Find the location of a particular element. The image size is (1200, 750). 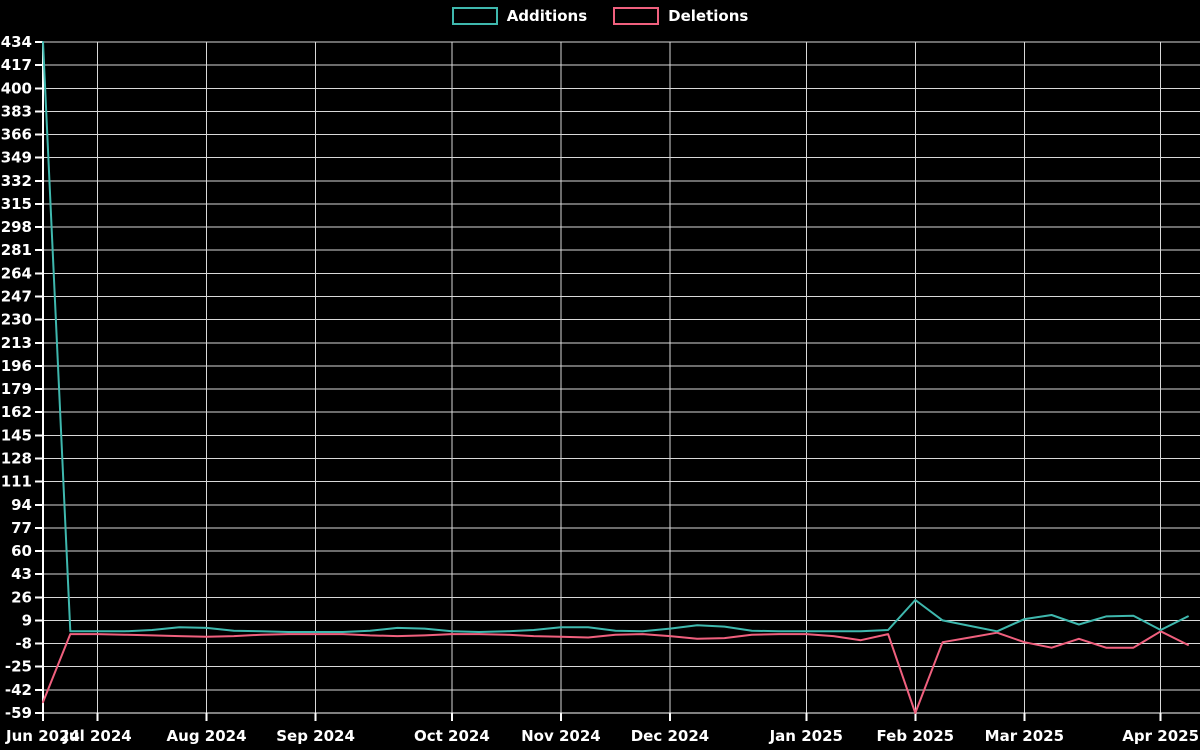

y-tick-label: 434 is located at coordinates (16, 42).